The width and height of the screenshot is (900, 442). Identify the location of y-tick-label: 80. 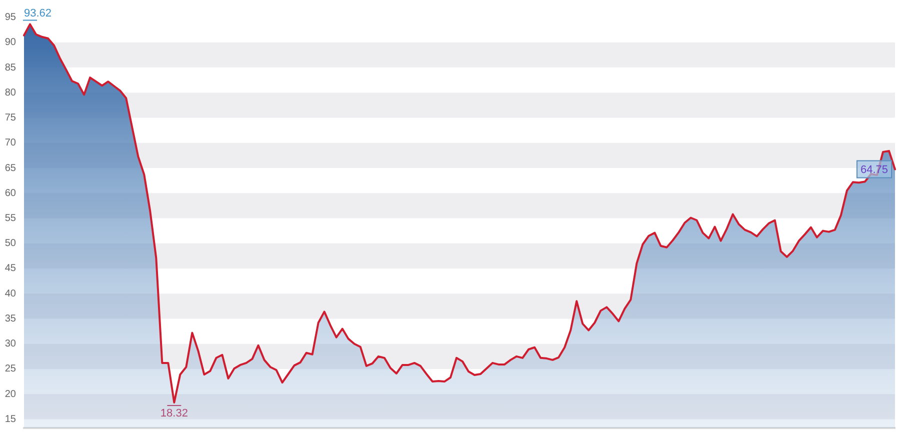
(10, 92).